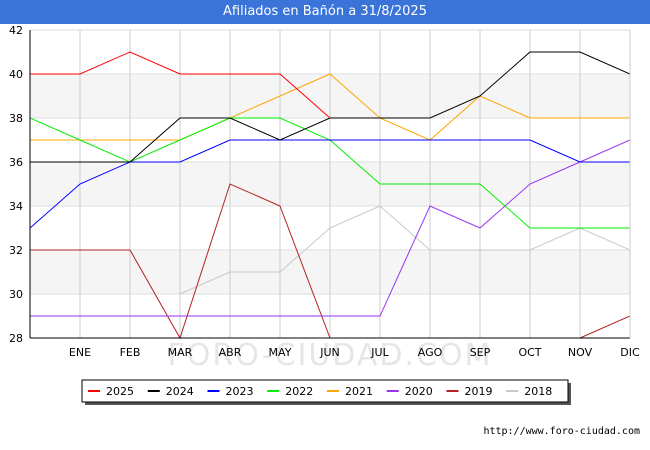 Image resolution: width=650 pixels, height=450 pixels. I want to click on source-link: http://www.foro-ciudad.com, so click(561, 431).